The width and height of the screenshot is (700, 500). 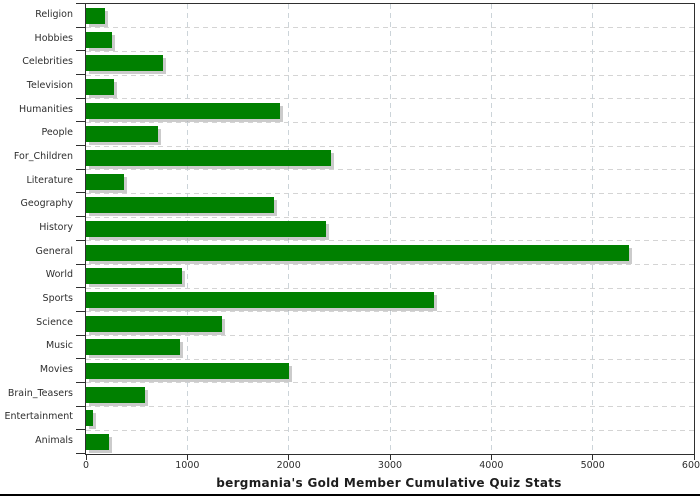 I want to click on bar-science, so click(x=154, y=323).